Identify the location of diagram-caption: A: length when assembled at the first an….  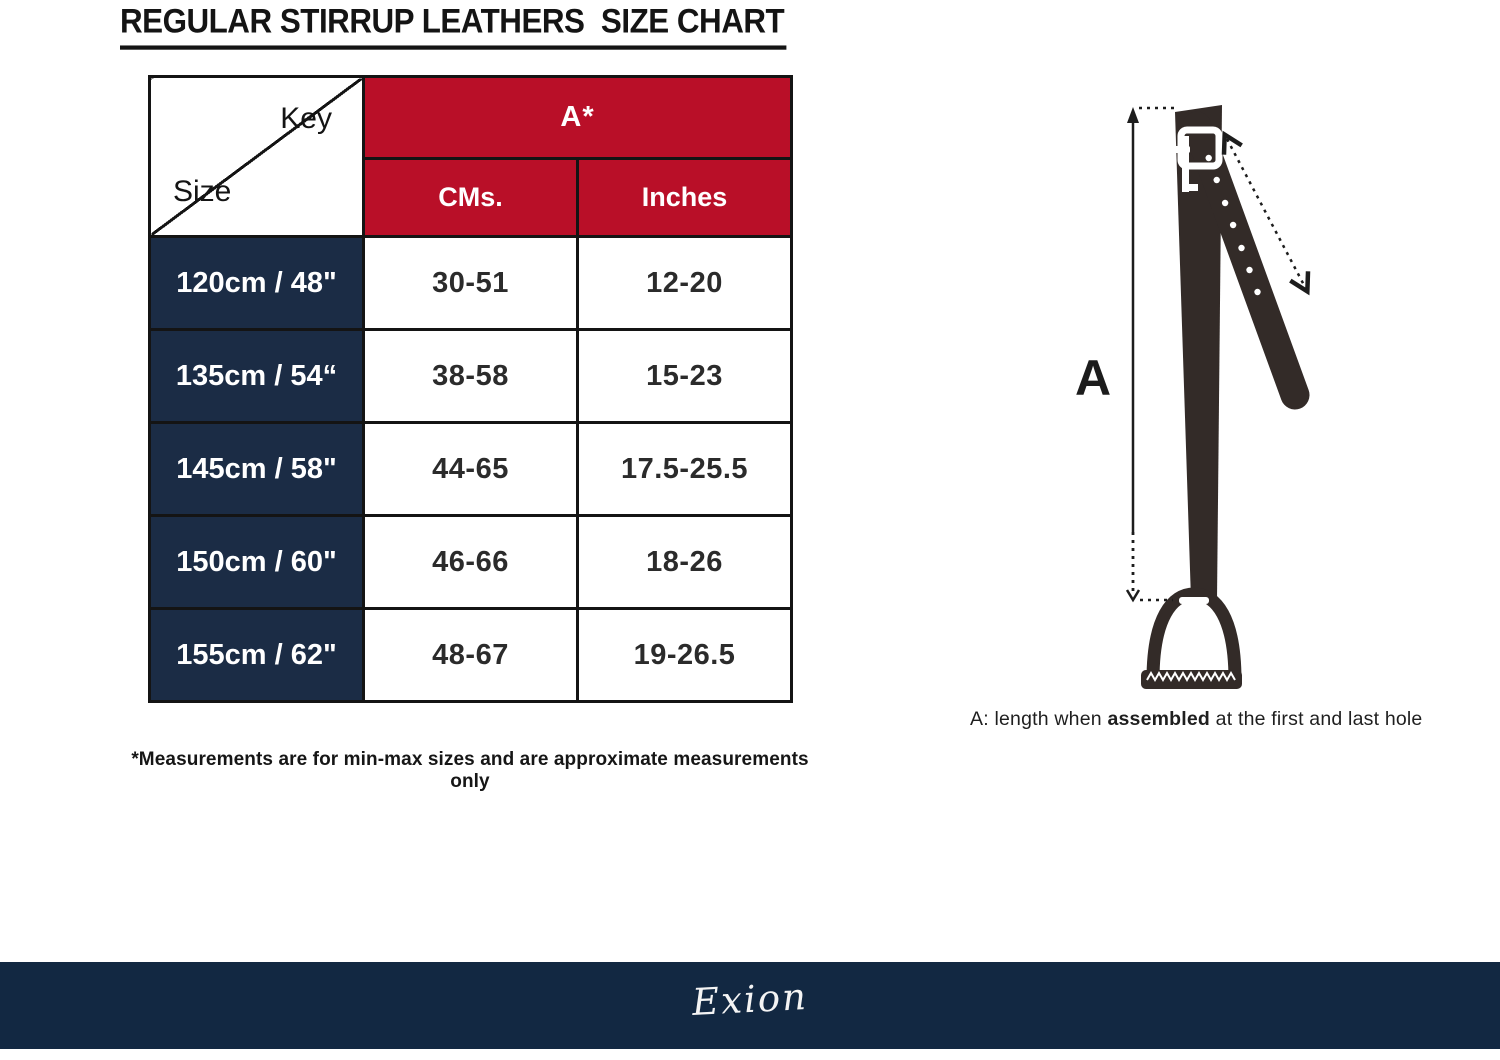
(1196, 719).